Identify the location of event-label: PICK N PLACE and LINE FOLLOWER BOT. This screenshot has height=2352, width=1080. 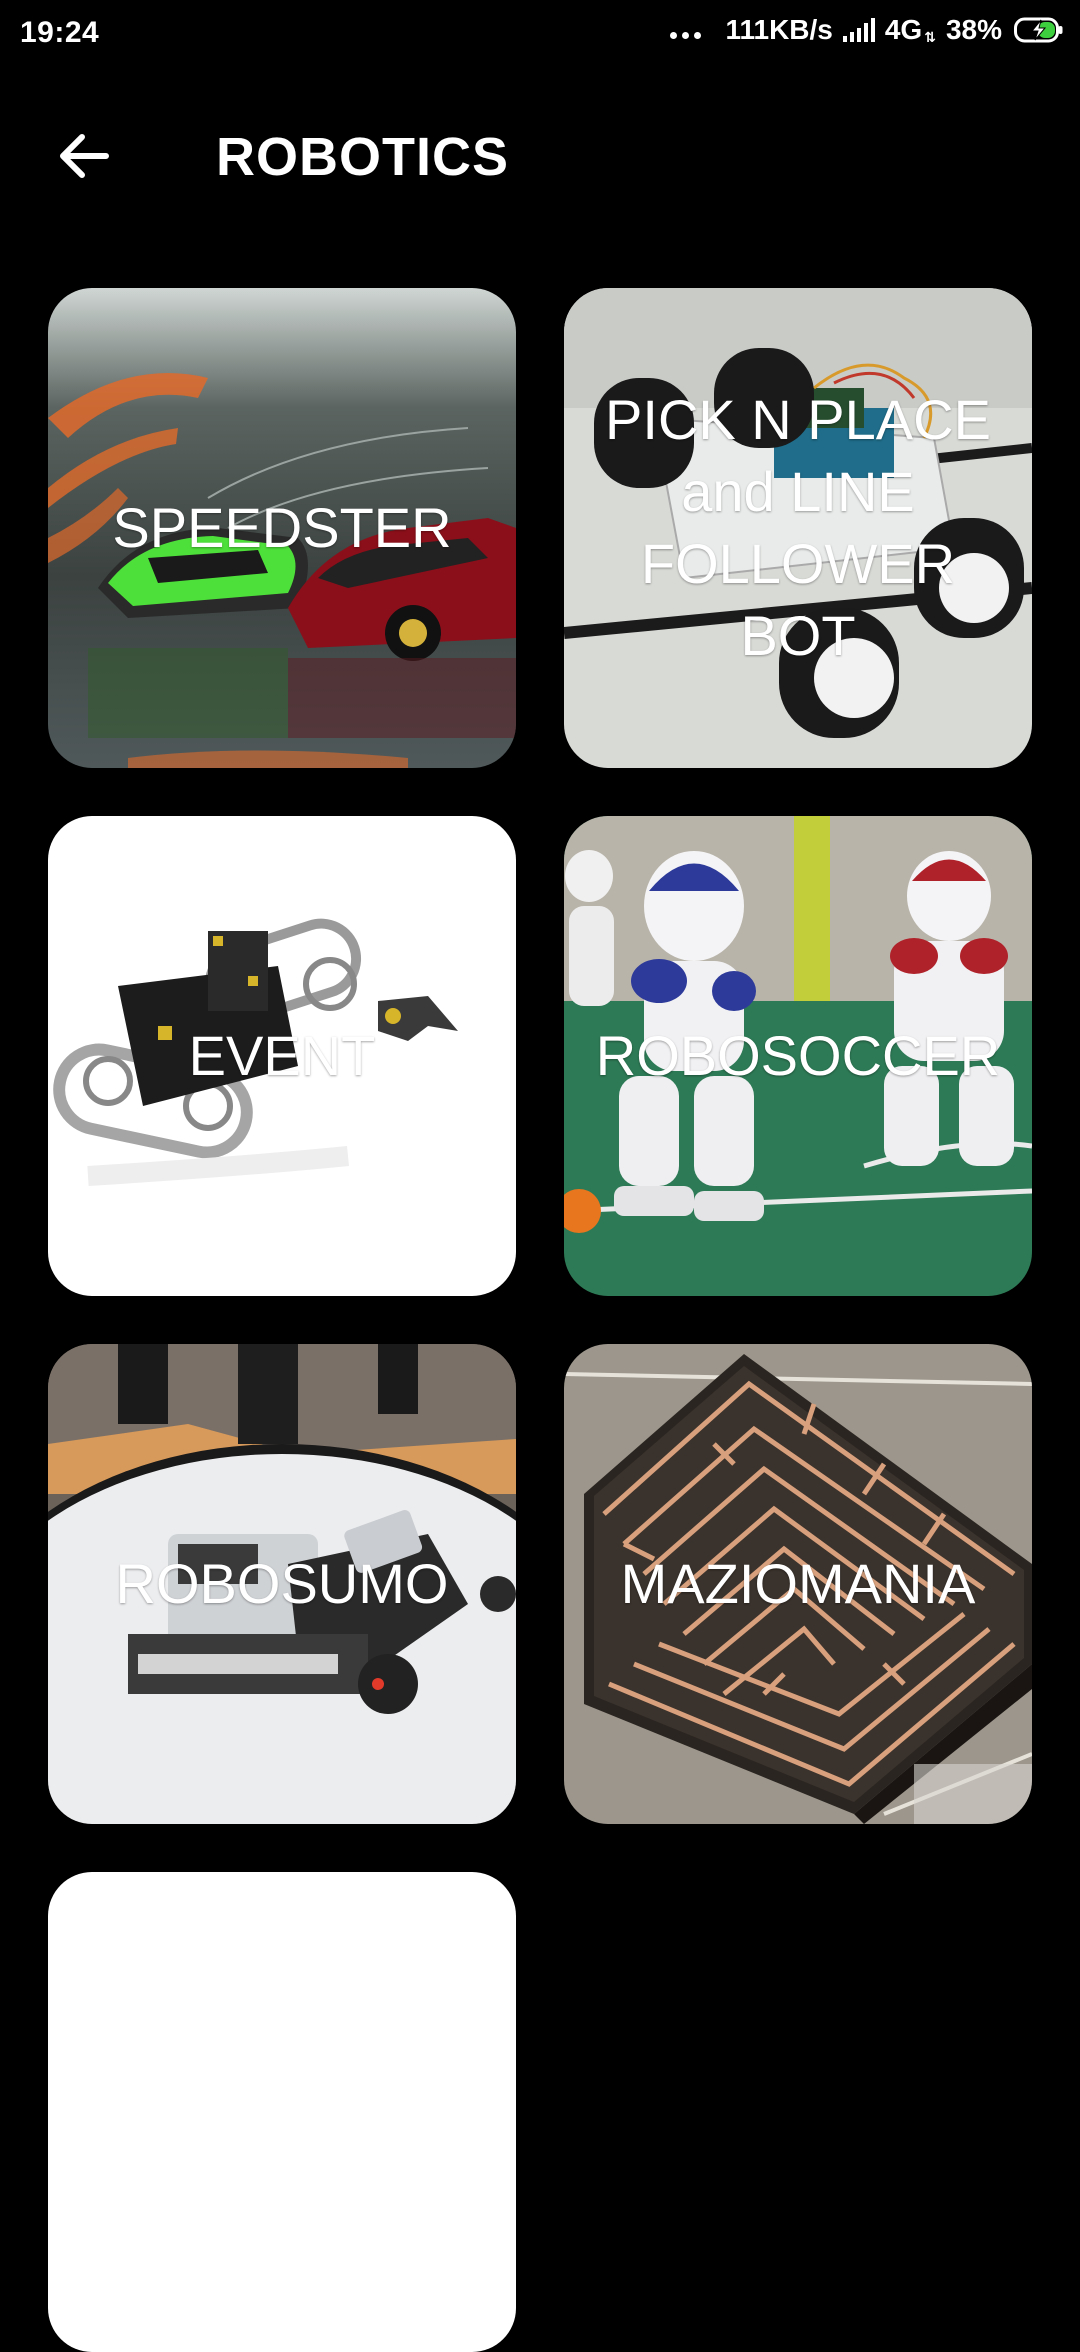
(798, 527).